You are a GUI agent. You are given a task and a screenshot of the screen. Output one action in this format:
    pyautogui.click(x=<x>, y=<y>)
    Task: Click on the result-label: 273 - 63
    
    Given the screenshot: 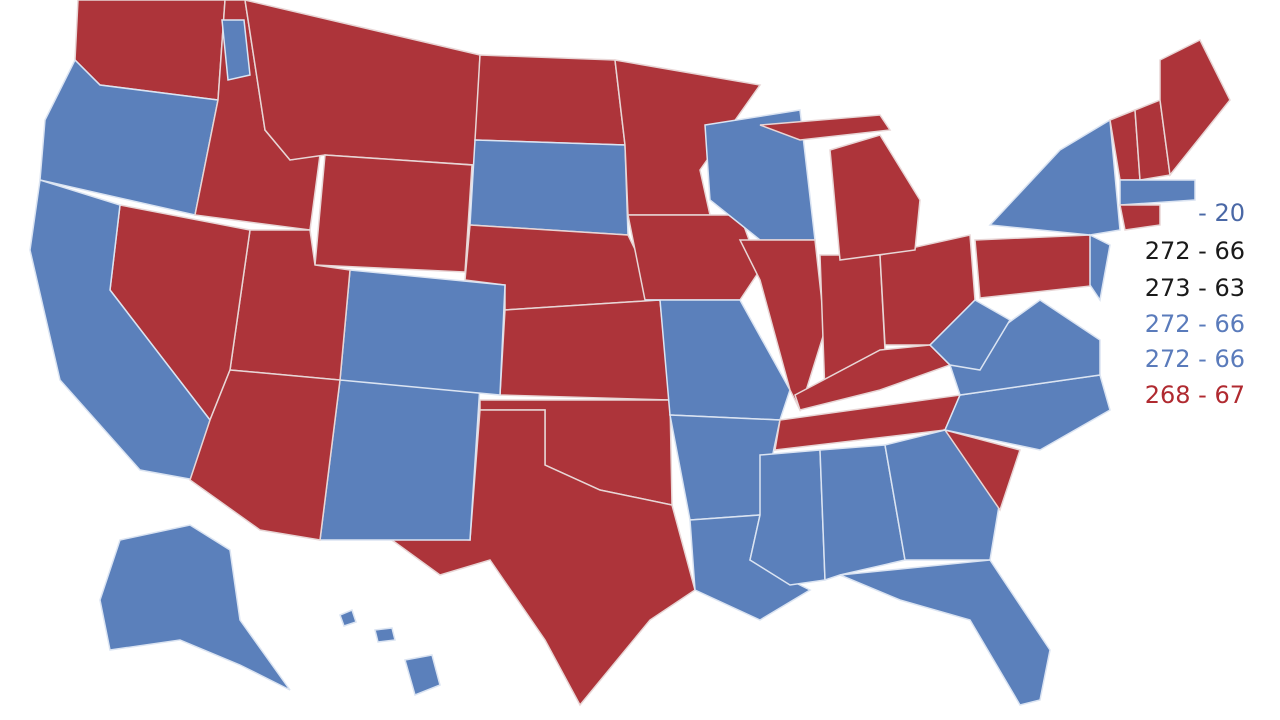 What is the action you would take?
    pyautogui.click(x=1195, y=288)
    